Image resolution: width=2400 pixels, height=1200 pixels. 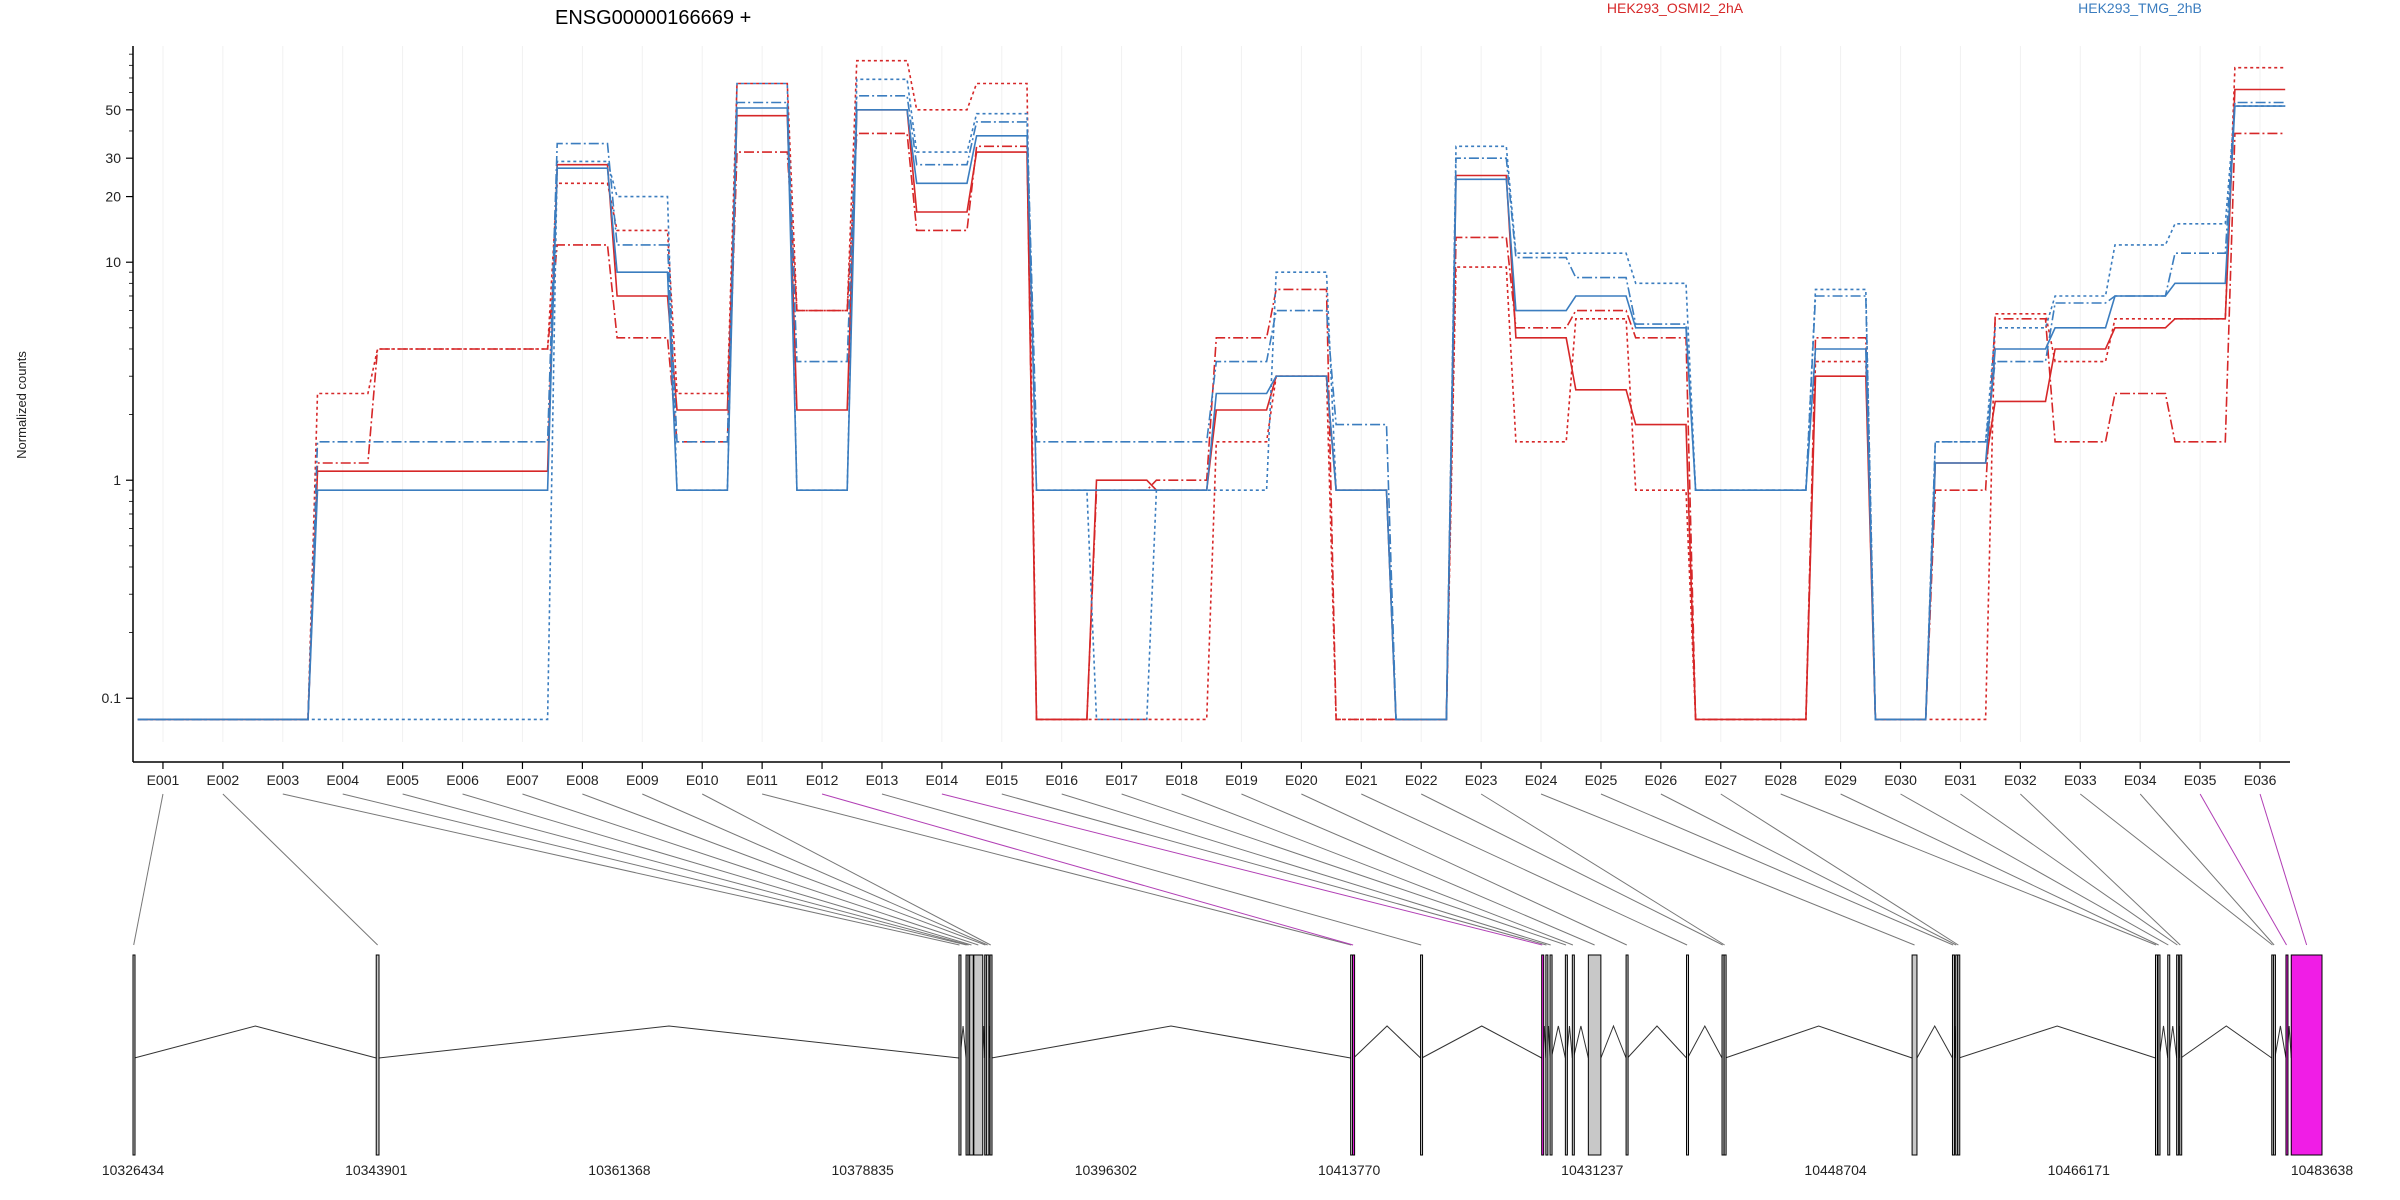 I want to click on connector-e032, so click(x=2100, y=869).